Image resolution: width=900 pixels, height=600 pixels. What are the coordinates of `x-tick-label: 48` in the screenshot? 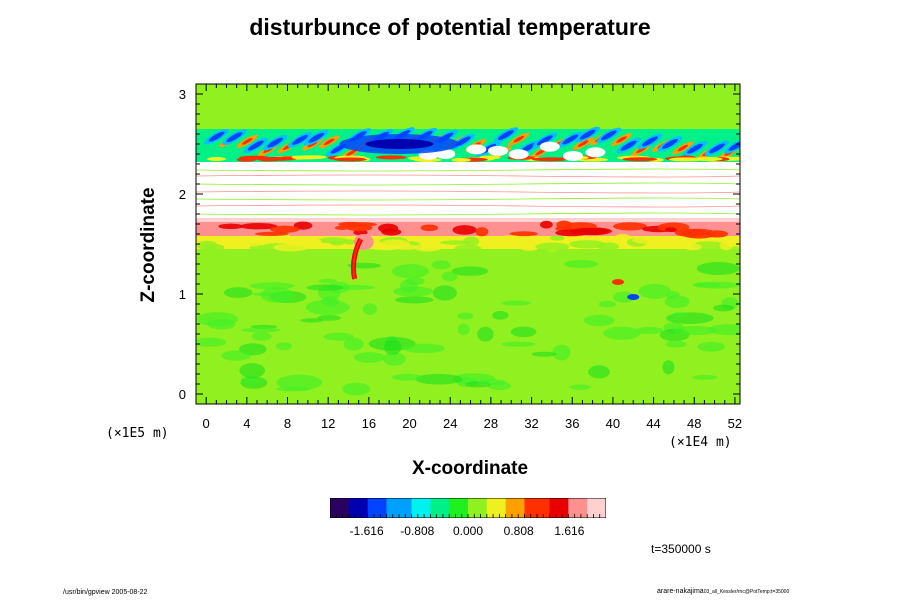 It's located at (694, 423).